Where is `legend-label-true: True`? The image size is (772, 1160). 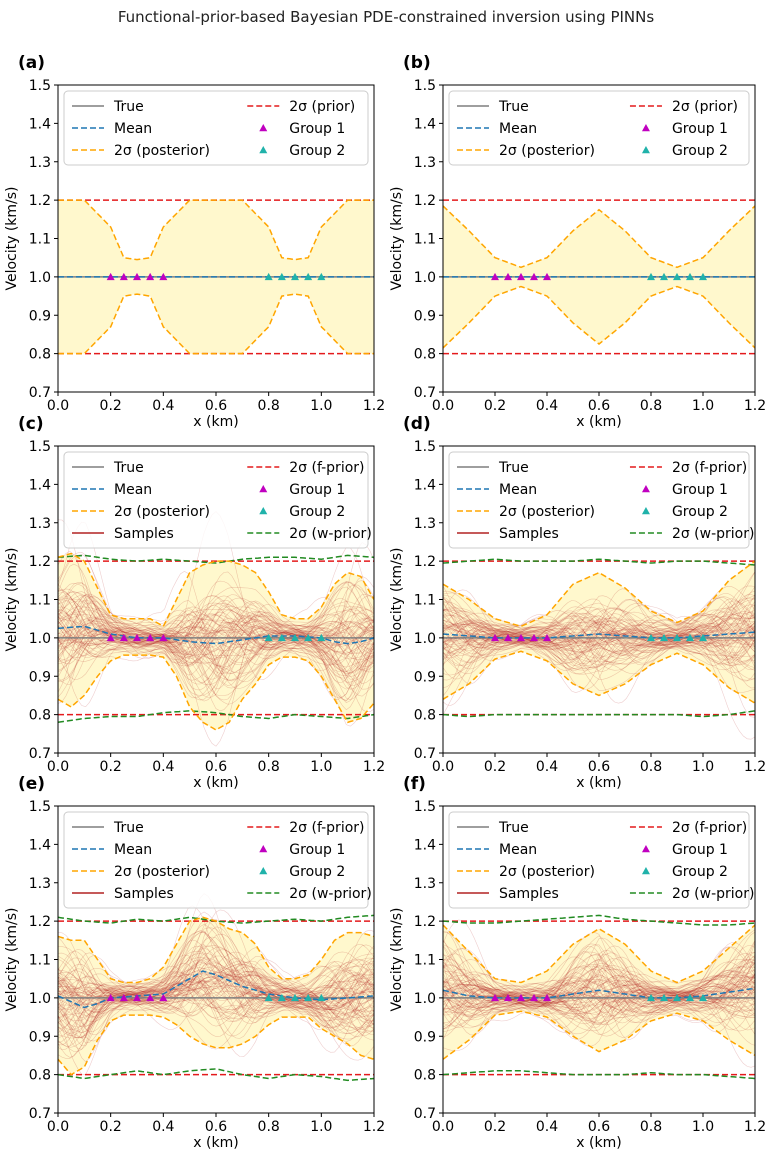
legend-label-true: True is located at coordinates (513, 828).